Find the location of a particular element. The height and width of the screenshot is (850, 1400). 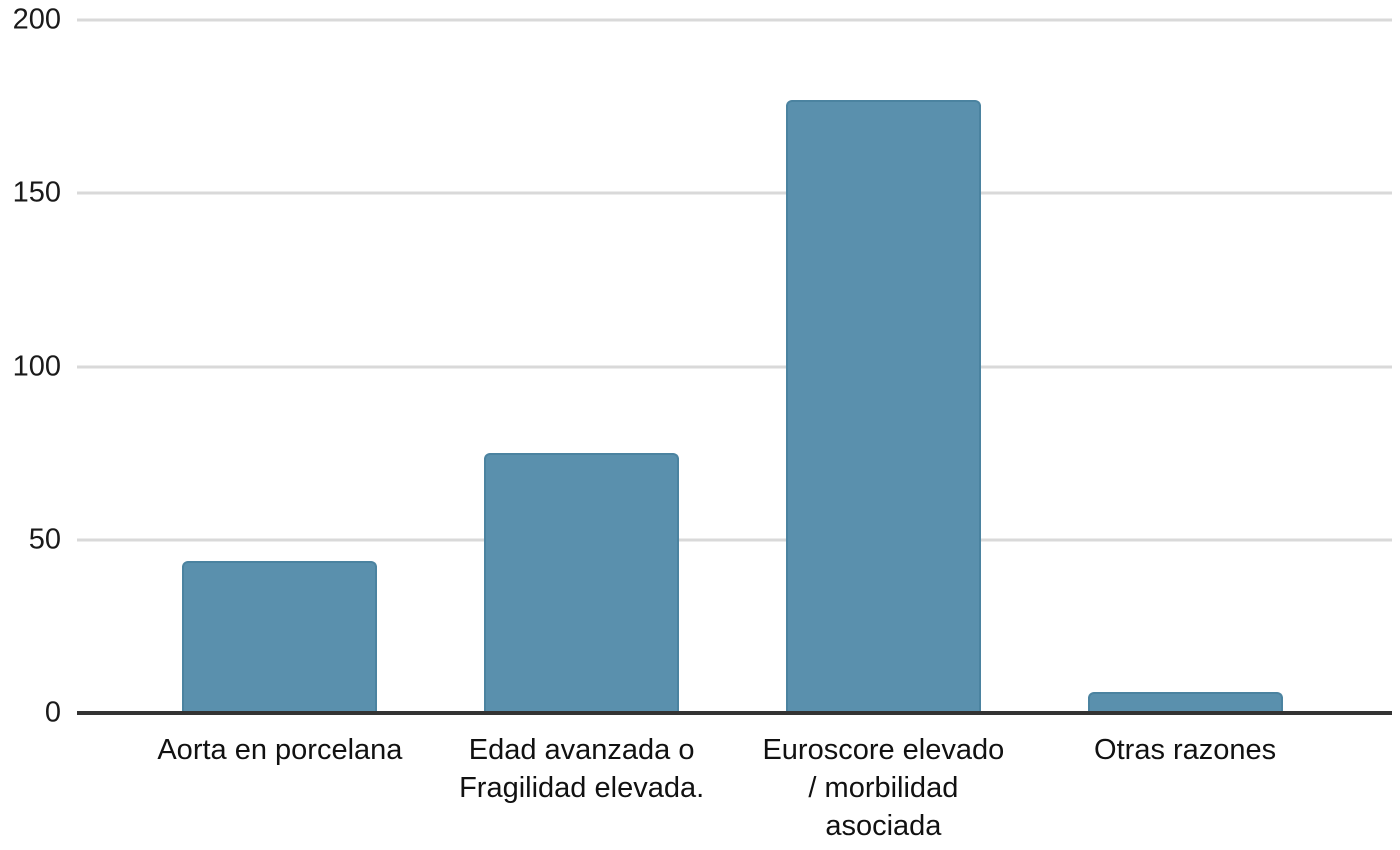

y-tick-label: 50 is located at coordinates (44, 539).